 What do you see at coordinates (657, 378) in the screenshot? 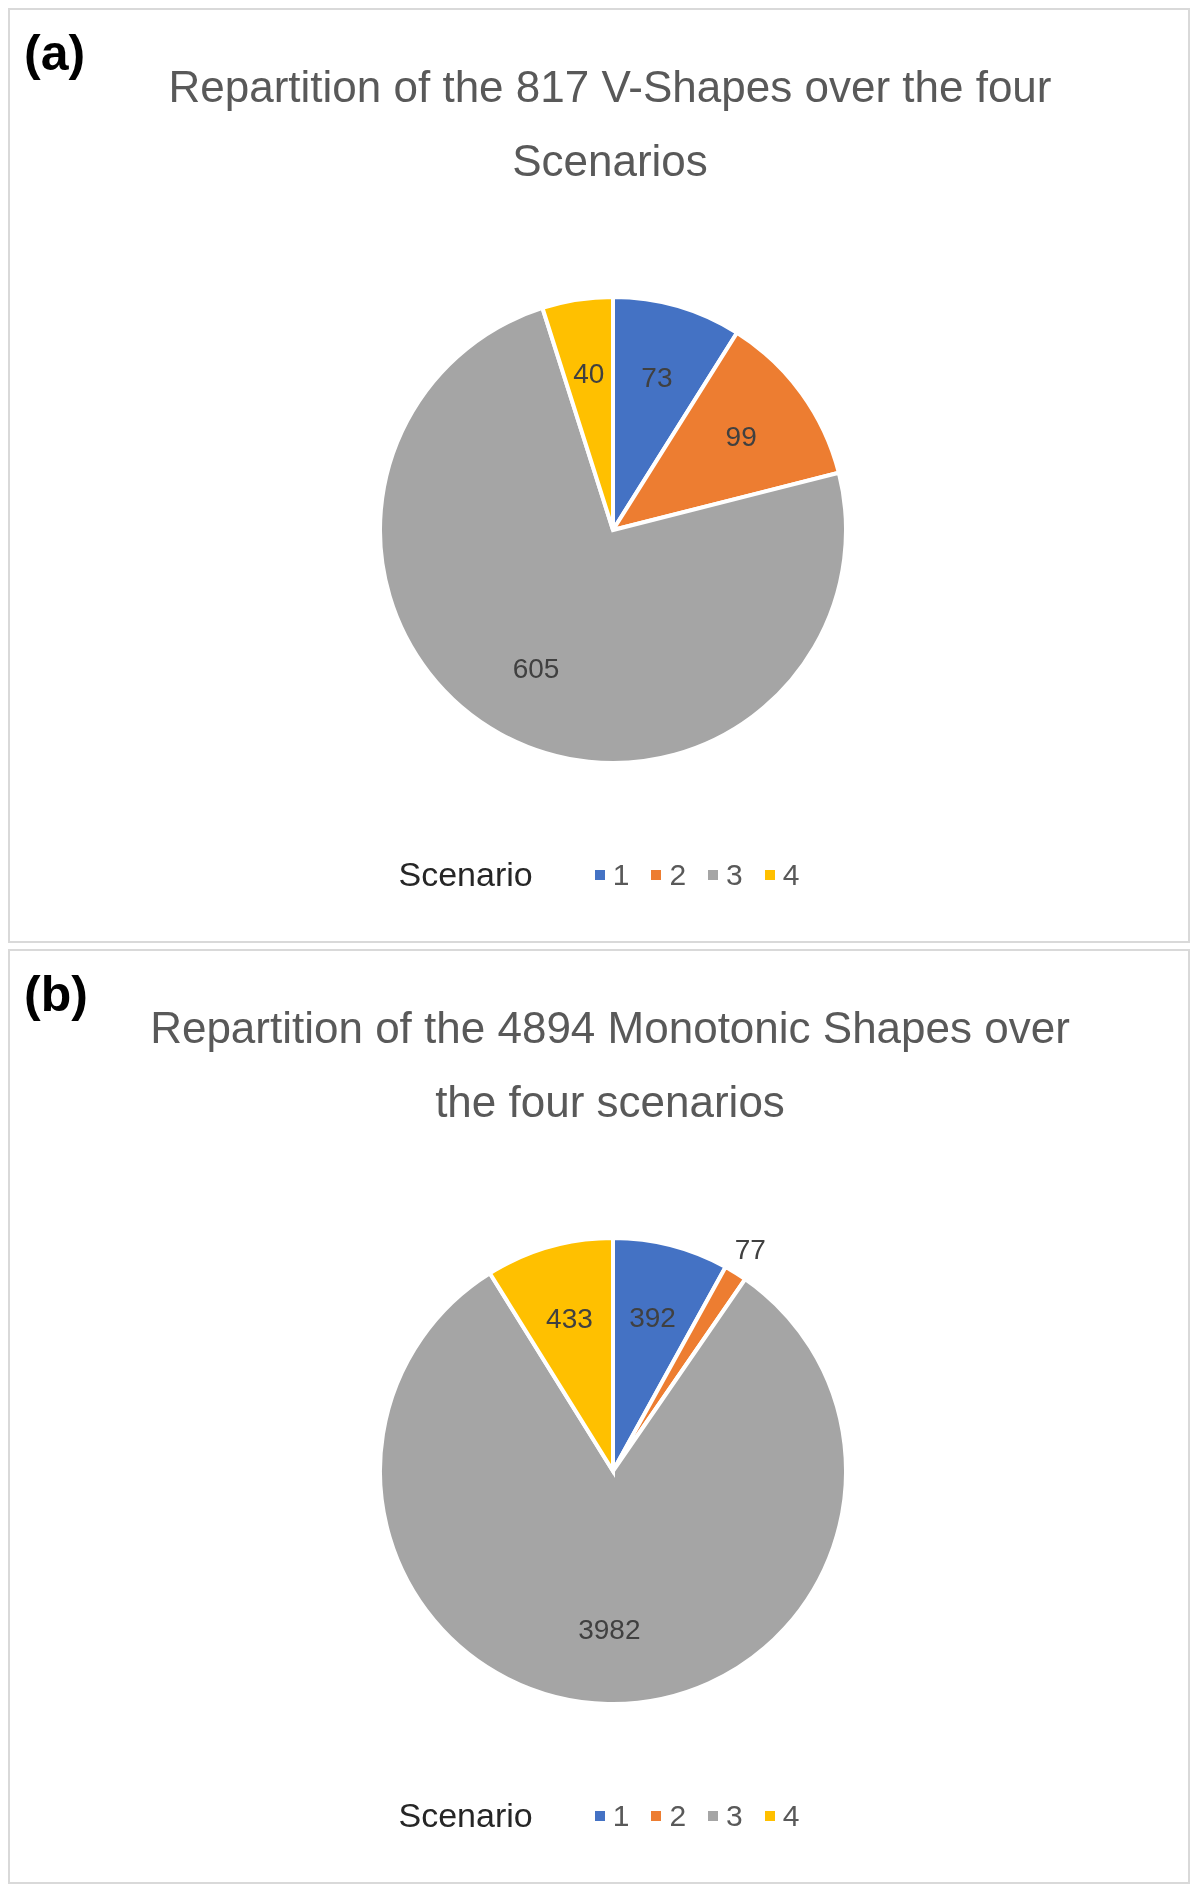
I see `data-label: 73` at bounding box center [657, 378].